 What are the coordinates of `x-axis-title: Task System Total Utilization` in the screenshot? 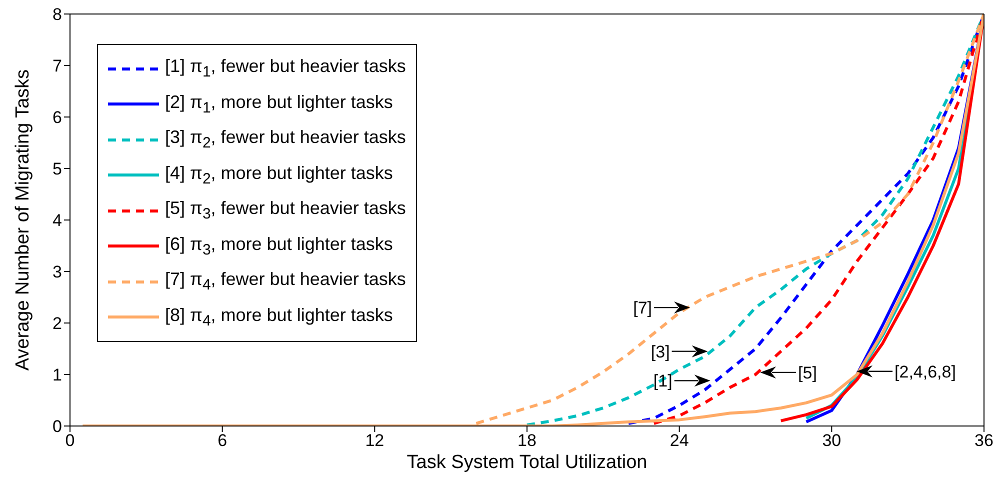 It's located at (527, 462).